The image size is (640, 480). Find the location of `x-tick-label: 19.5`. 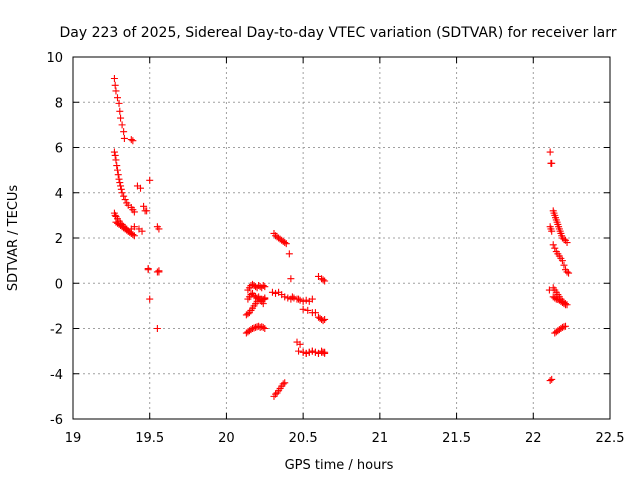

x-tick-label: 19.5 is located at coordinates (149, 438).